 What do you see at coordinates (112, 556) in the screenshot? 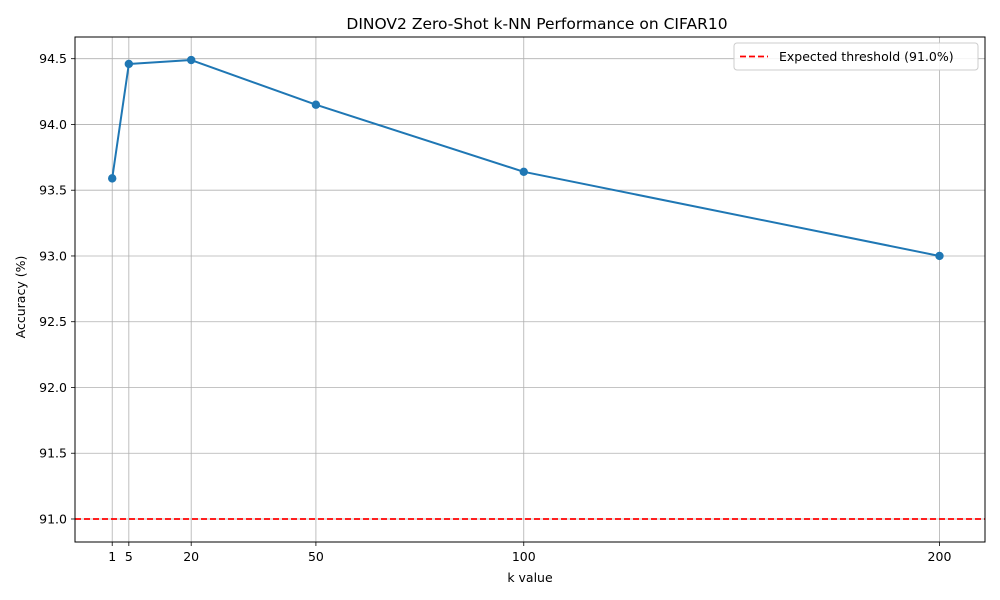
I see `x-tick-label: 1` at bounding box center [112, 556].